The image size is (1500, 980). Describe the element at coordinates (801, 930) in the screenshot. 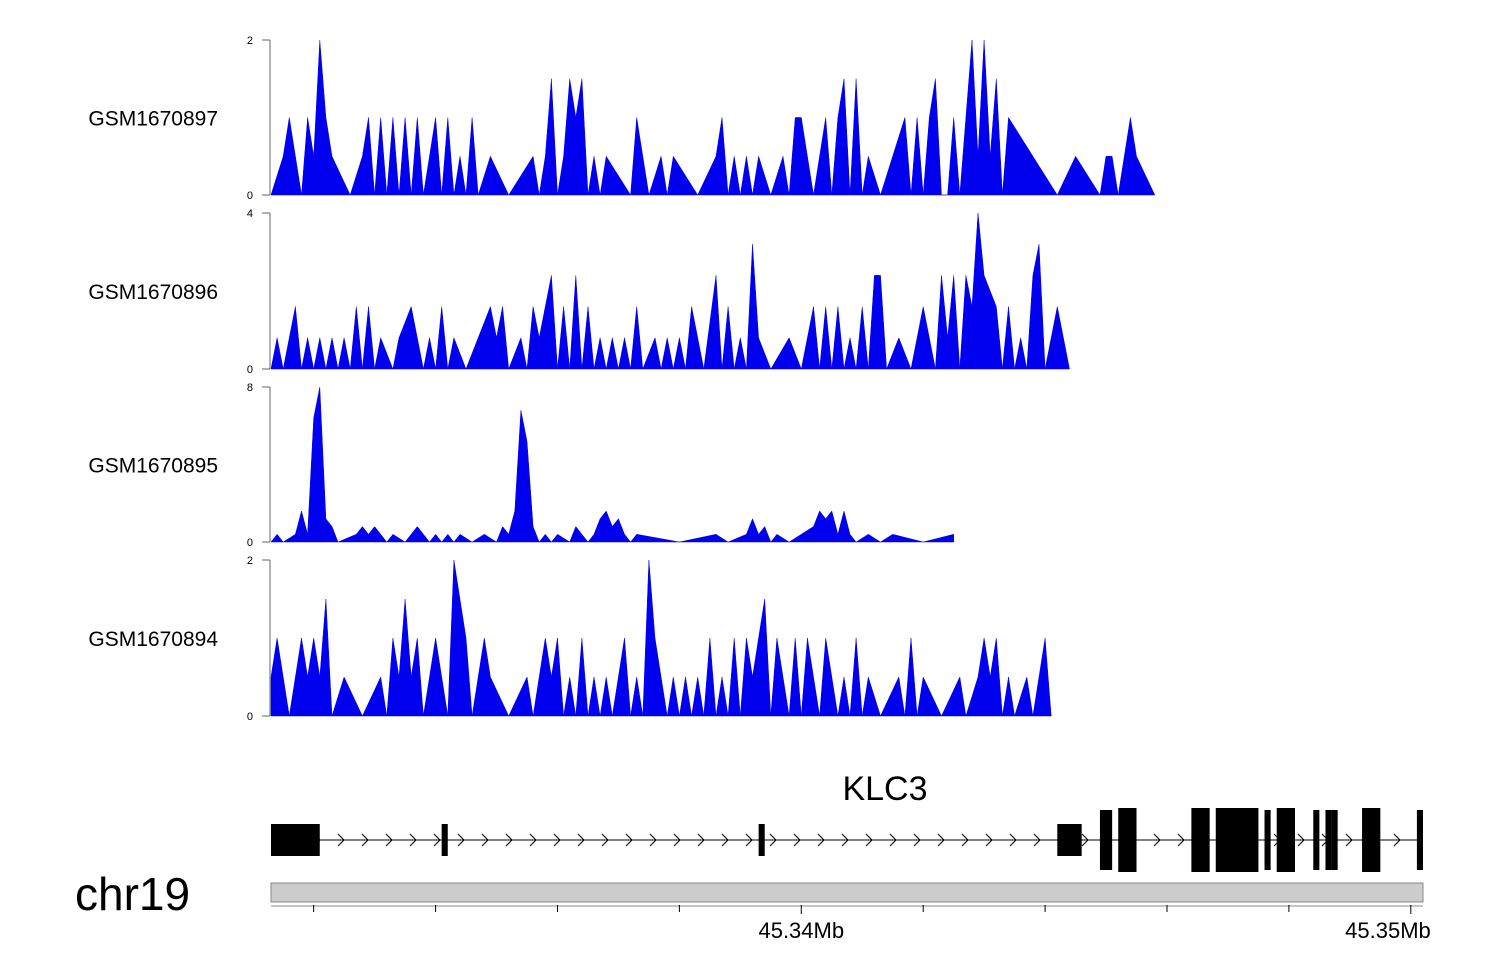

I see `x-tick-label: 45.34Mb` at that location.